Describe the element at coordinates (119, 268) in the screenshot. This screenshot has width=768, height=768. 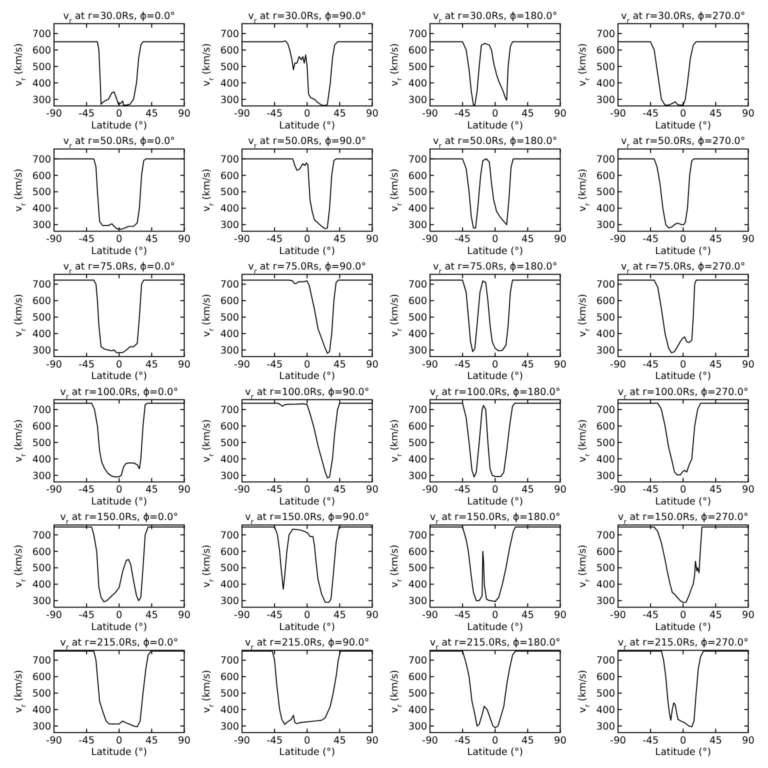
I see `chart-title: v$_{r}$ at r=75.0Rs, ϕ=0.0°` at that location.